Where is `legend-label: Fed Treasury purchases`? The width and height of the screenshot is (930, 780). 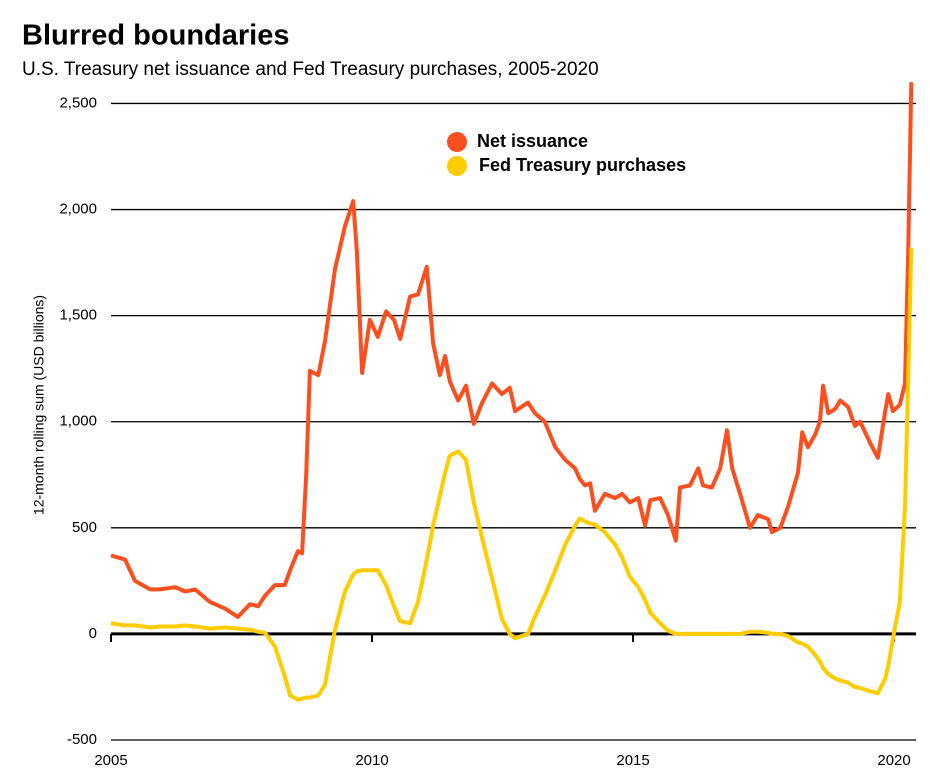
legend-label: Fed Treasury purchases is located at coordinates (582, 165).